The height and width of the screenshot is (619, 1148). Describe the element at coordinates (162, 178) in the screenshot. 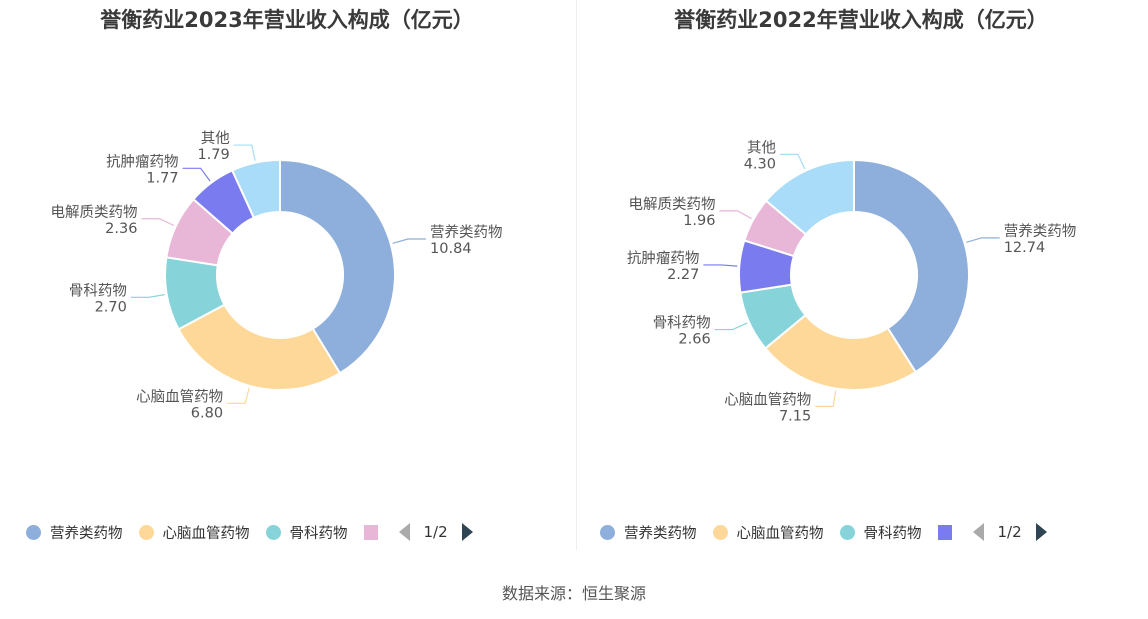

I see `slice-value-label: 1.77` at that location.